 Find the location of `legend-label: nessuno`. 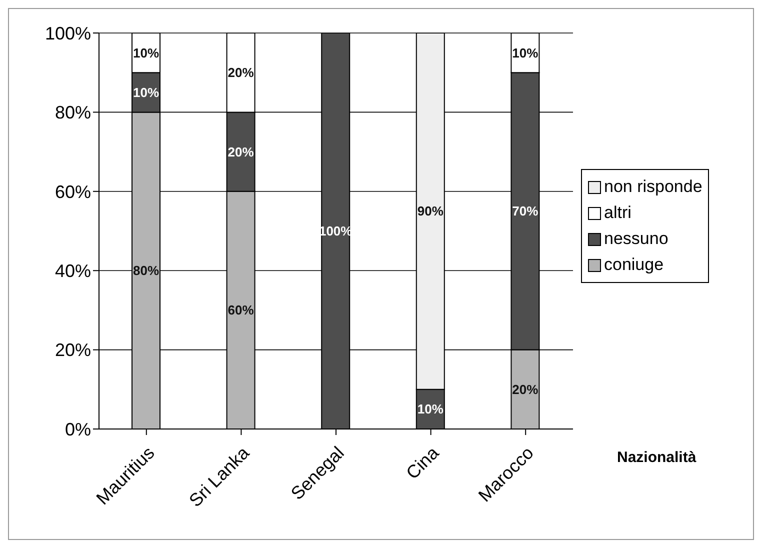

legend-label: nessuno is located at coordinates (636, 239).